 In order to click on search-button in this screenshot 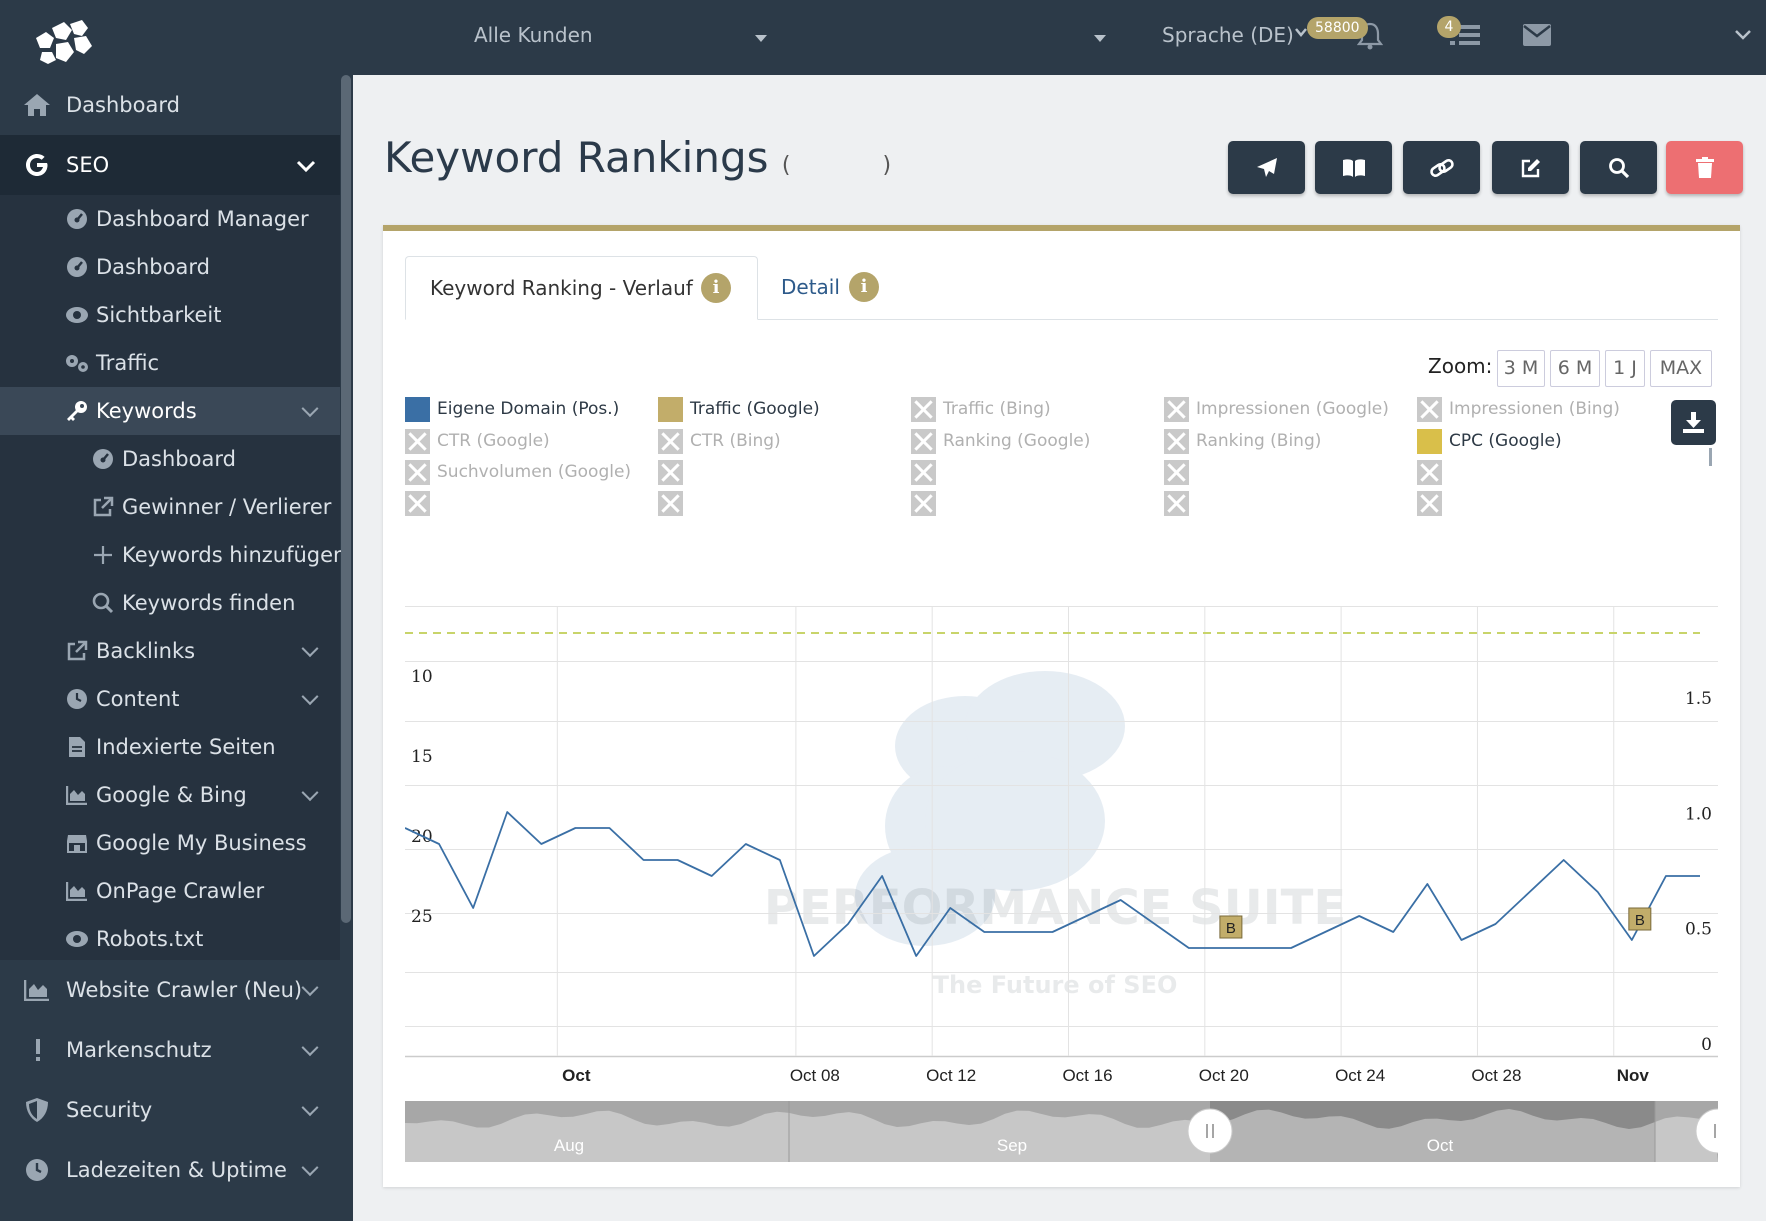, I will do `click(1618, 167)`.